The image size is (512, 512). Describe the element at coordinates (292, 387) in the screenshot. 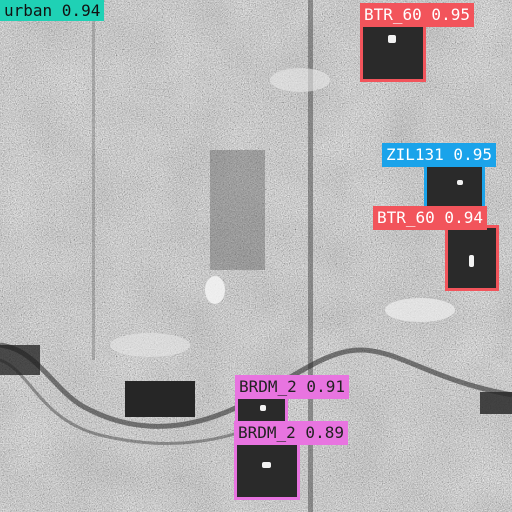

I see `detection-label-brdm2: BRDM_2 0.91` at that location.